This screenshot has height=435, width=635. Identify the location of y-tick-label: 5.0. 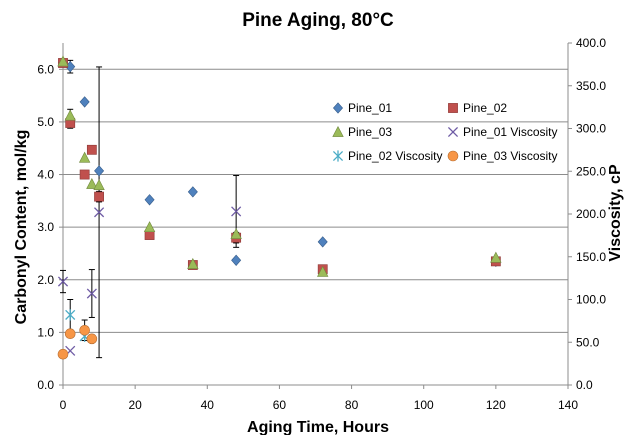
(45, 122).